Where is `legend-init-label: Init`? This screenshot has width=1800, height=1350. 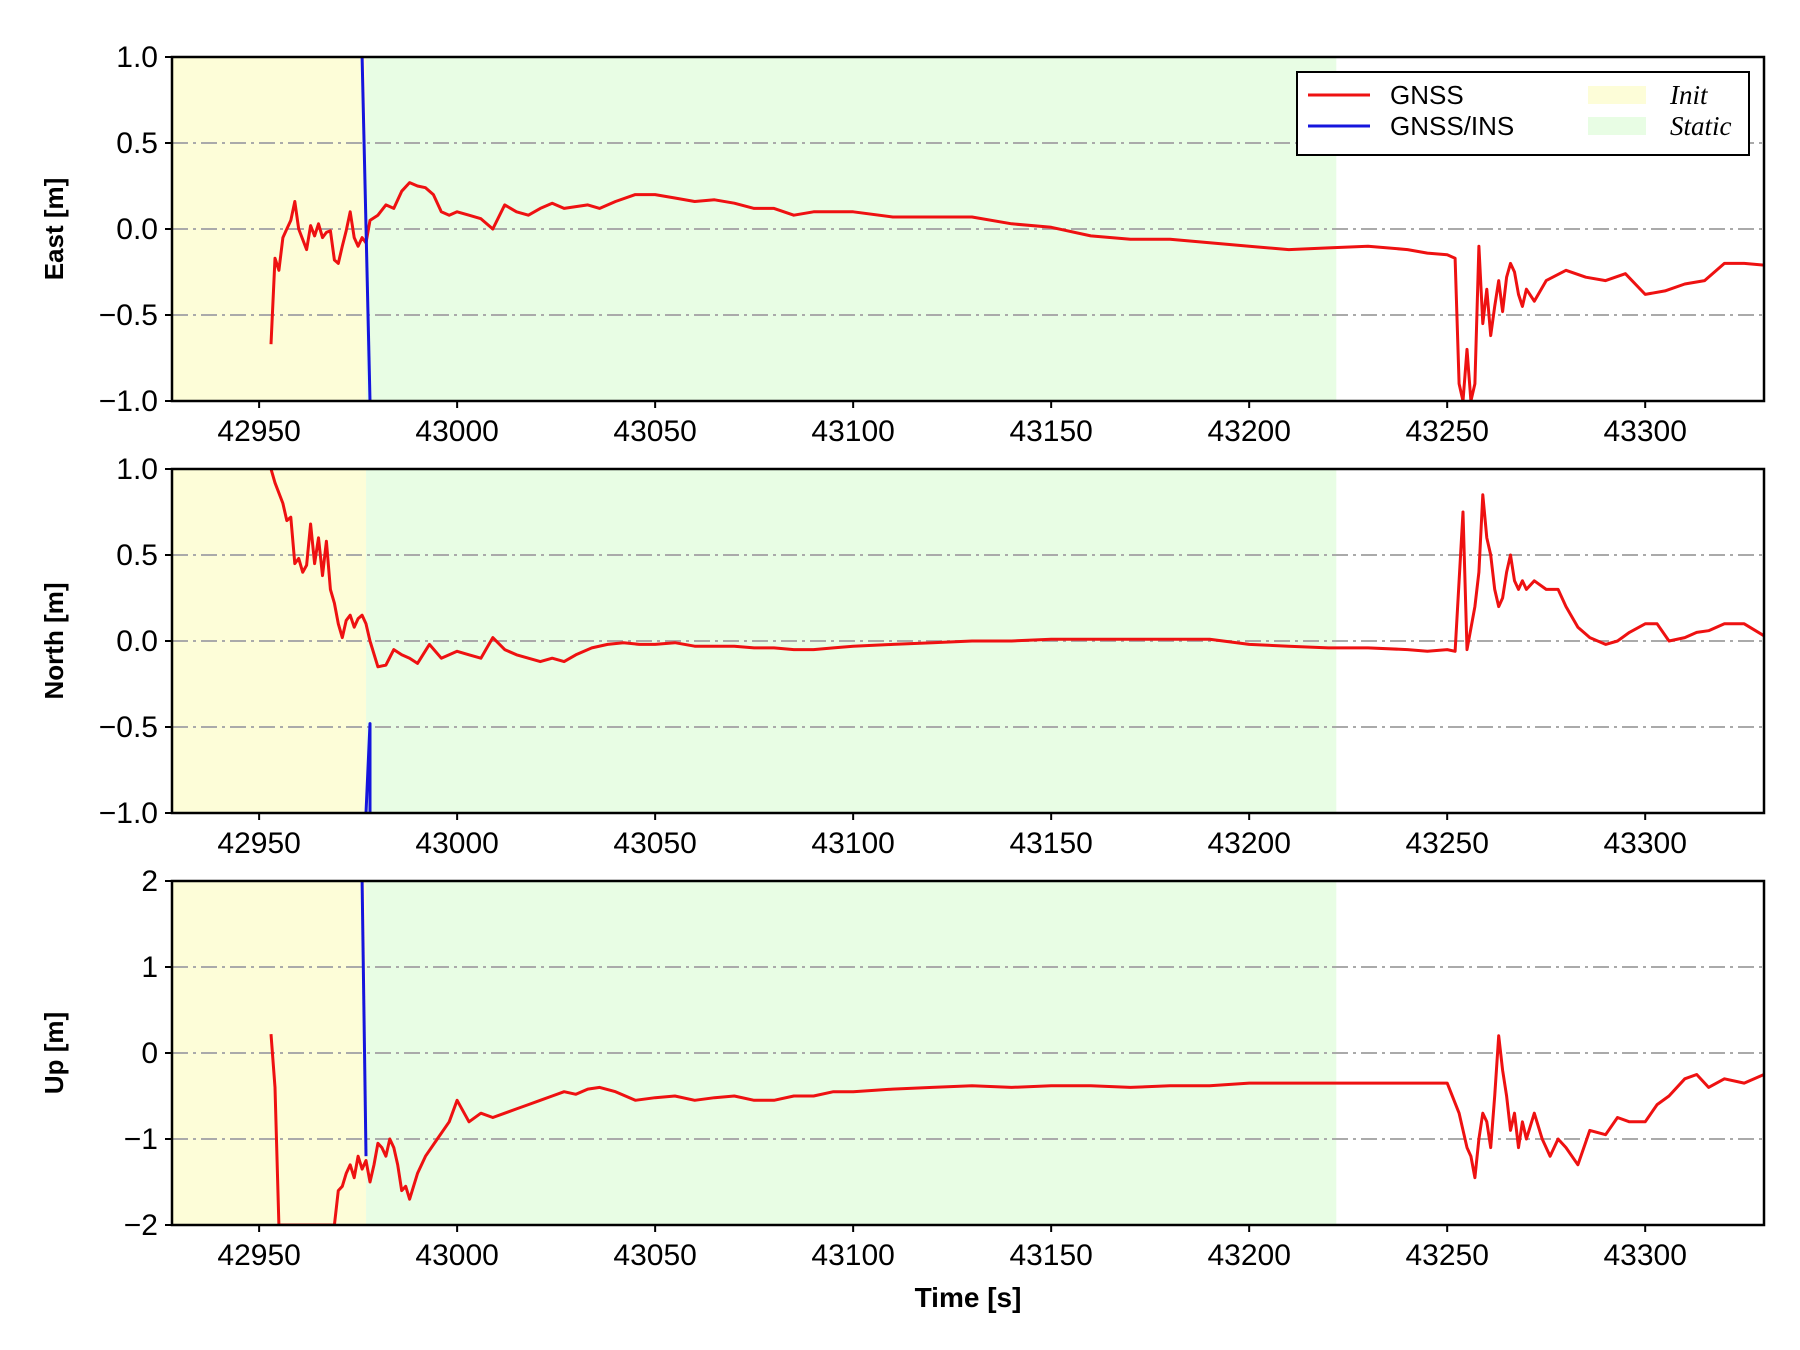 legend-init-label: Init is located at coordinates (1689, 95).